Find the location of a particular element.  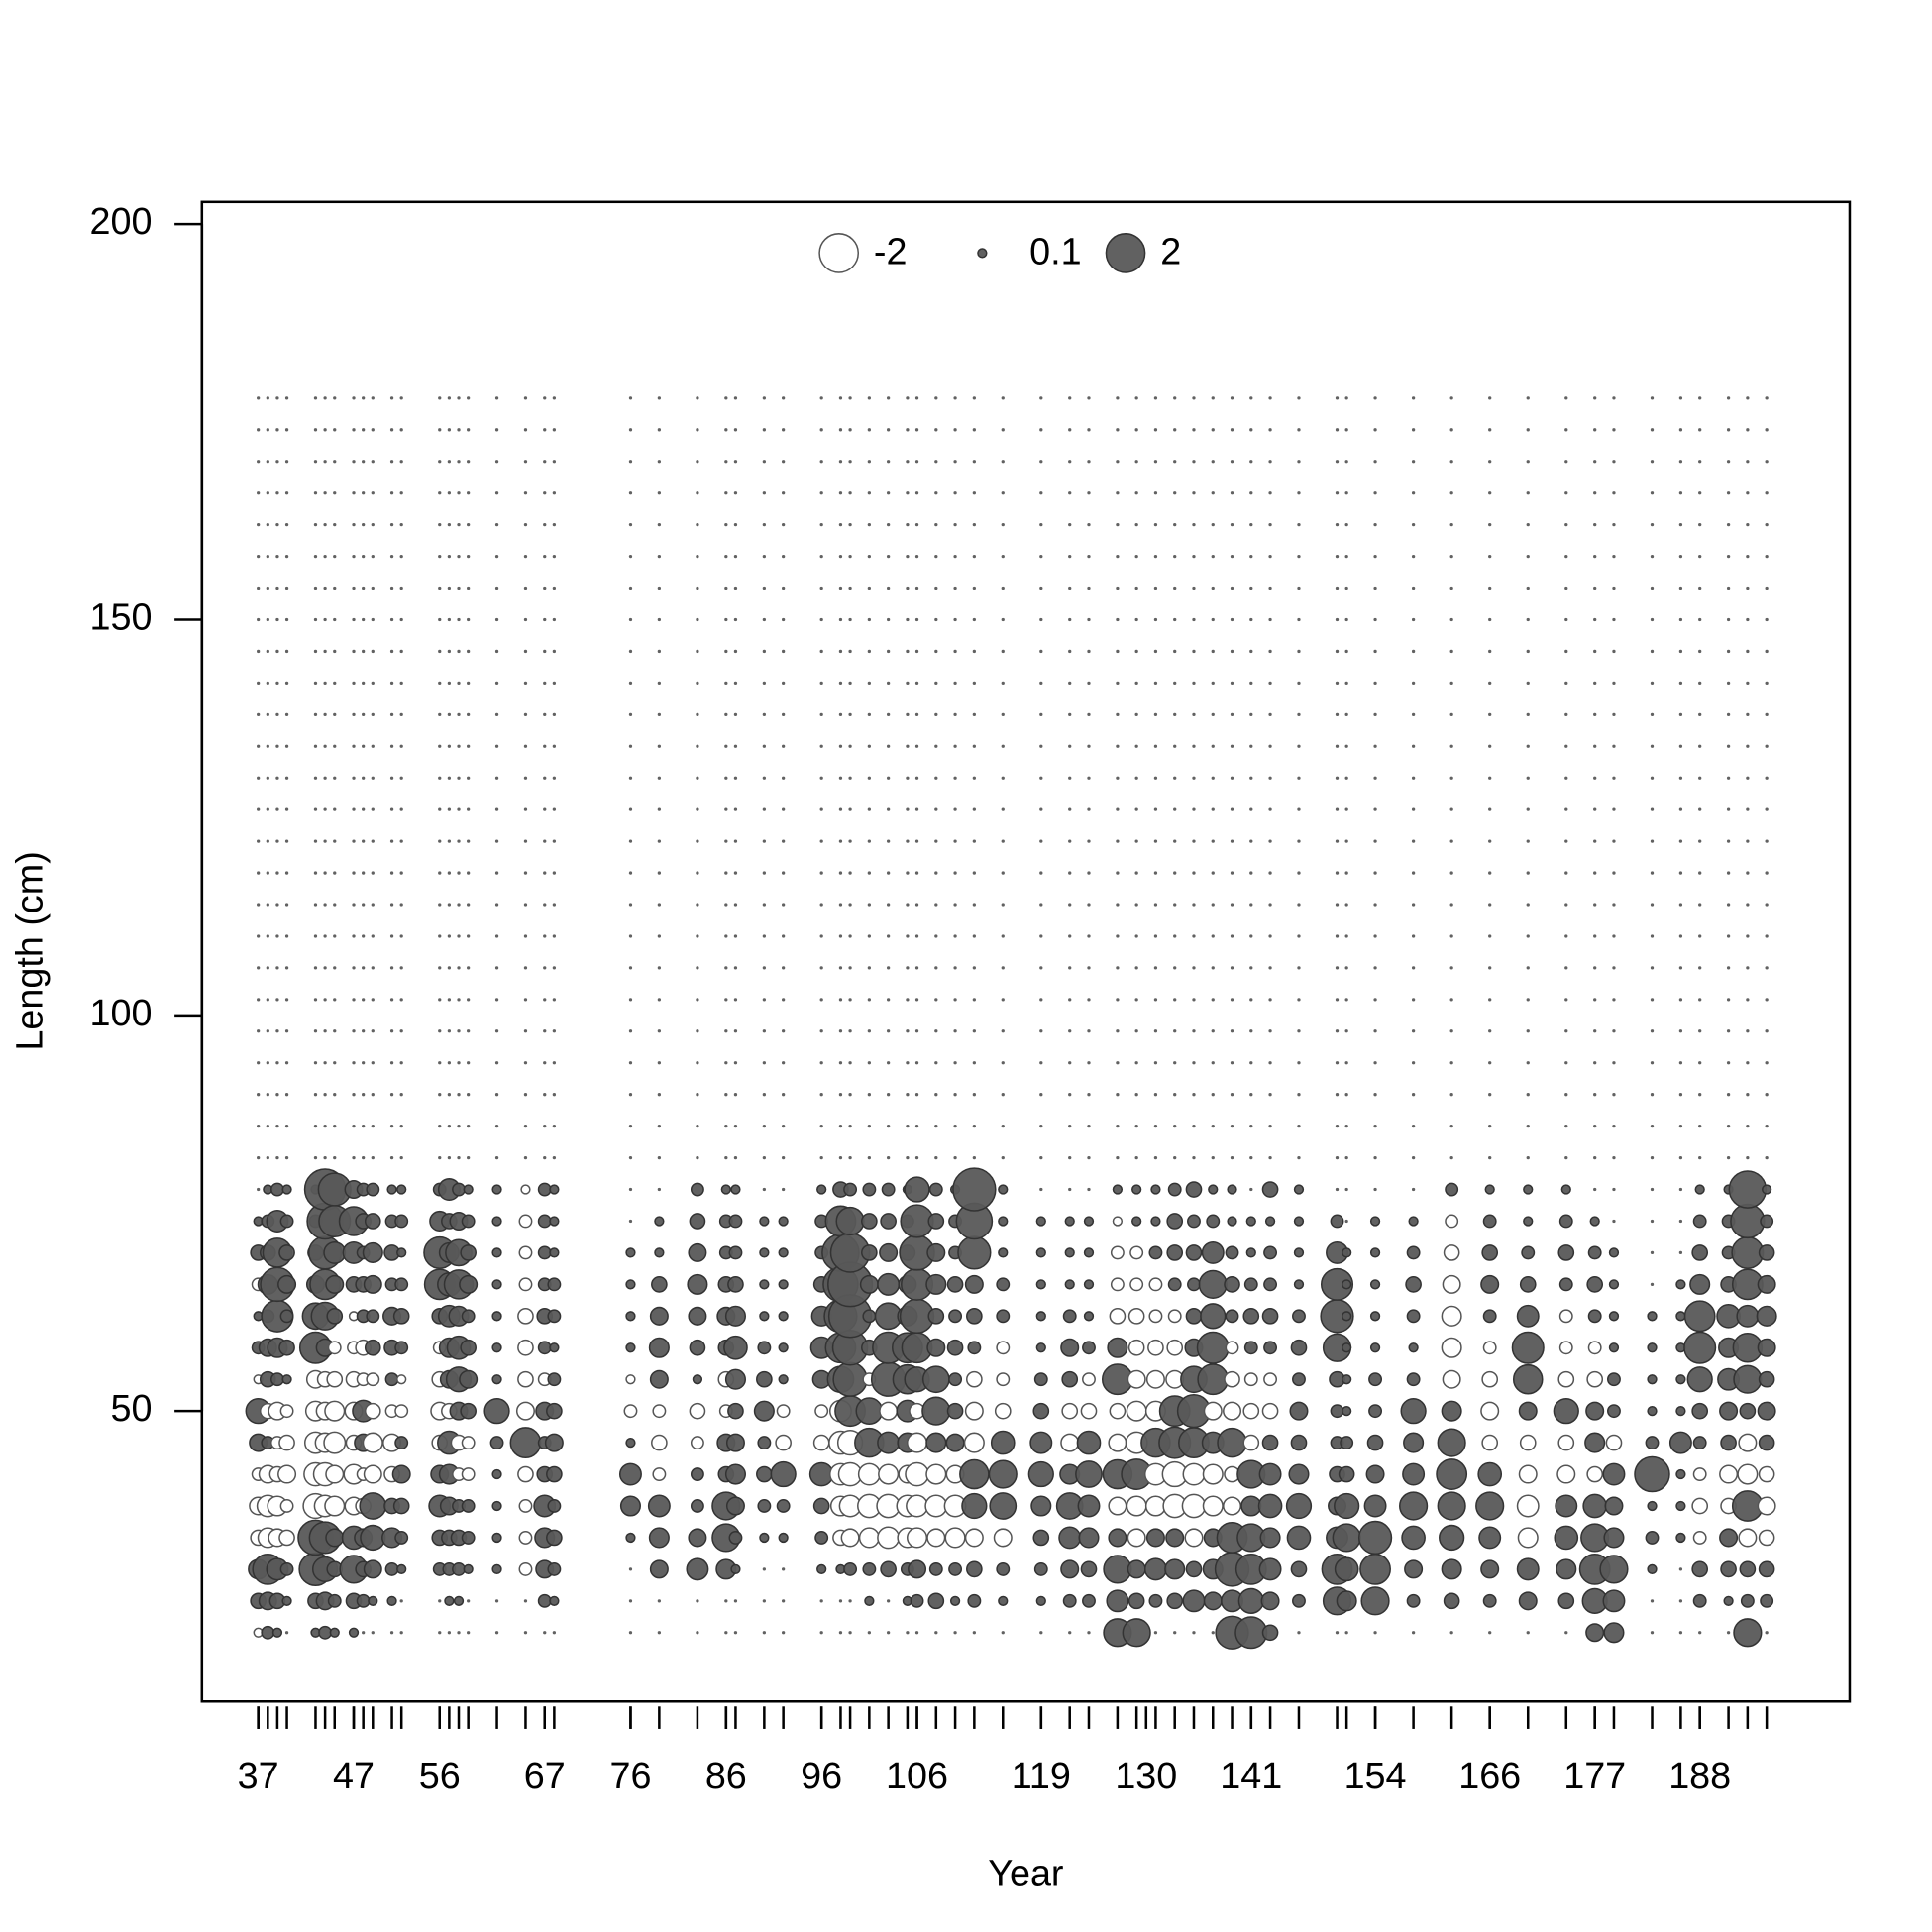

legend-label: -2 is located at coordinates (891, 251).